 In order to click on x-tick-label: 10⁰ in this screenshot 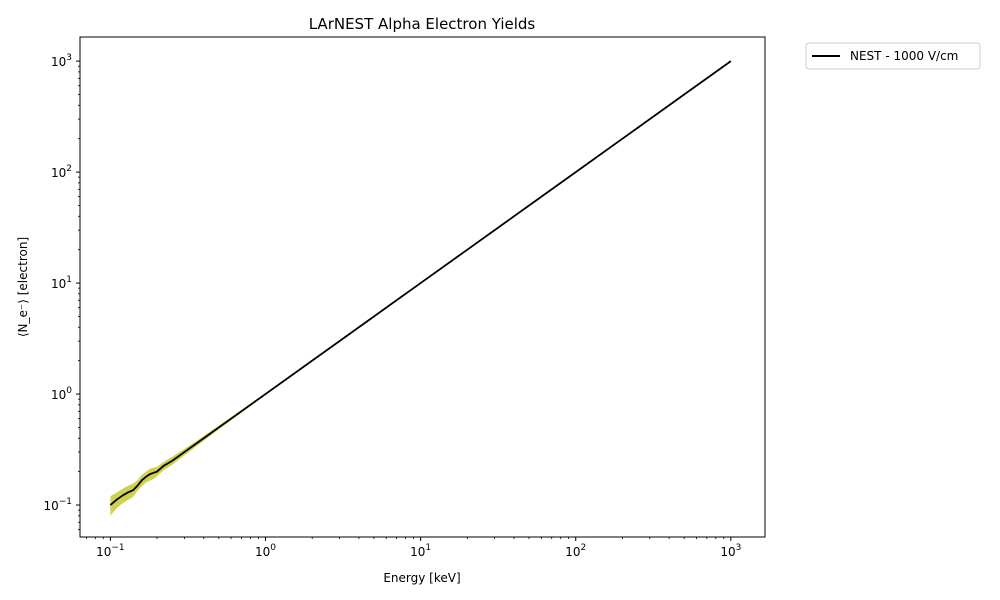, I will do `click(265, 551)`.